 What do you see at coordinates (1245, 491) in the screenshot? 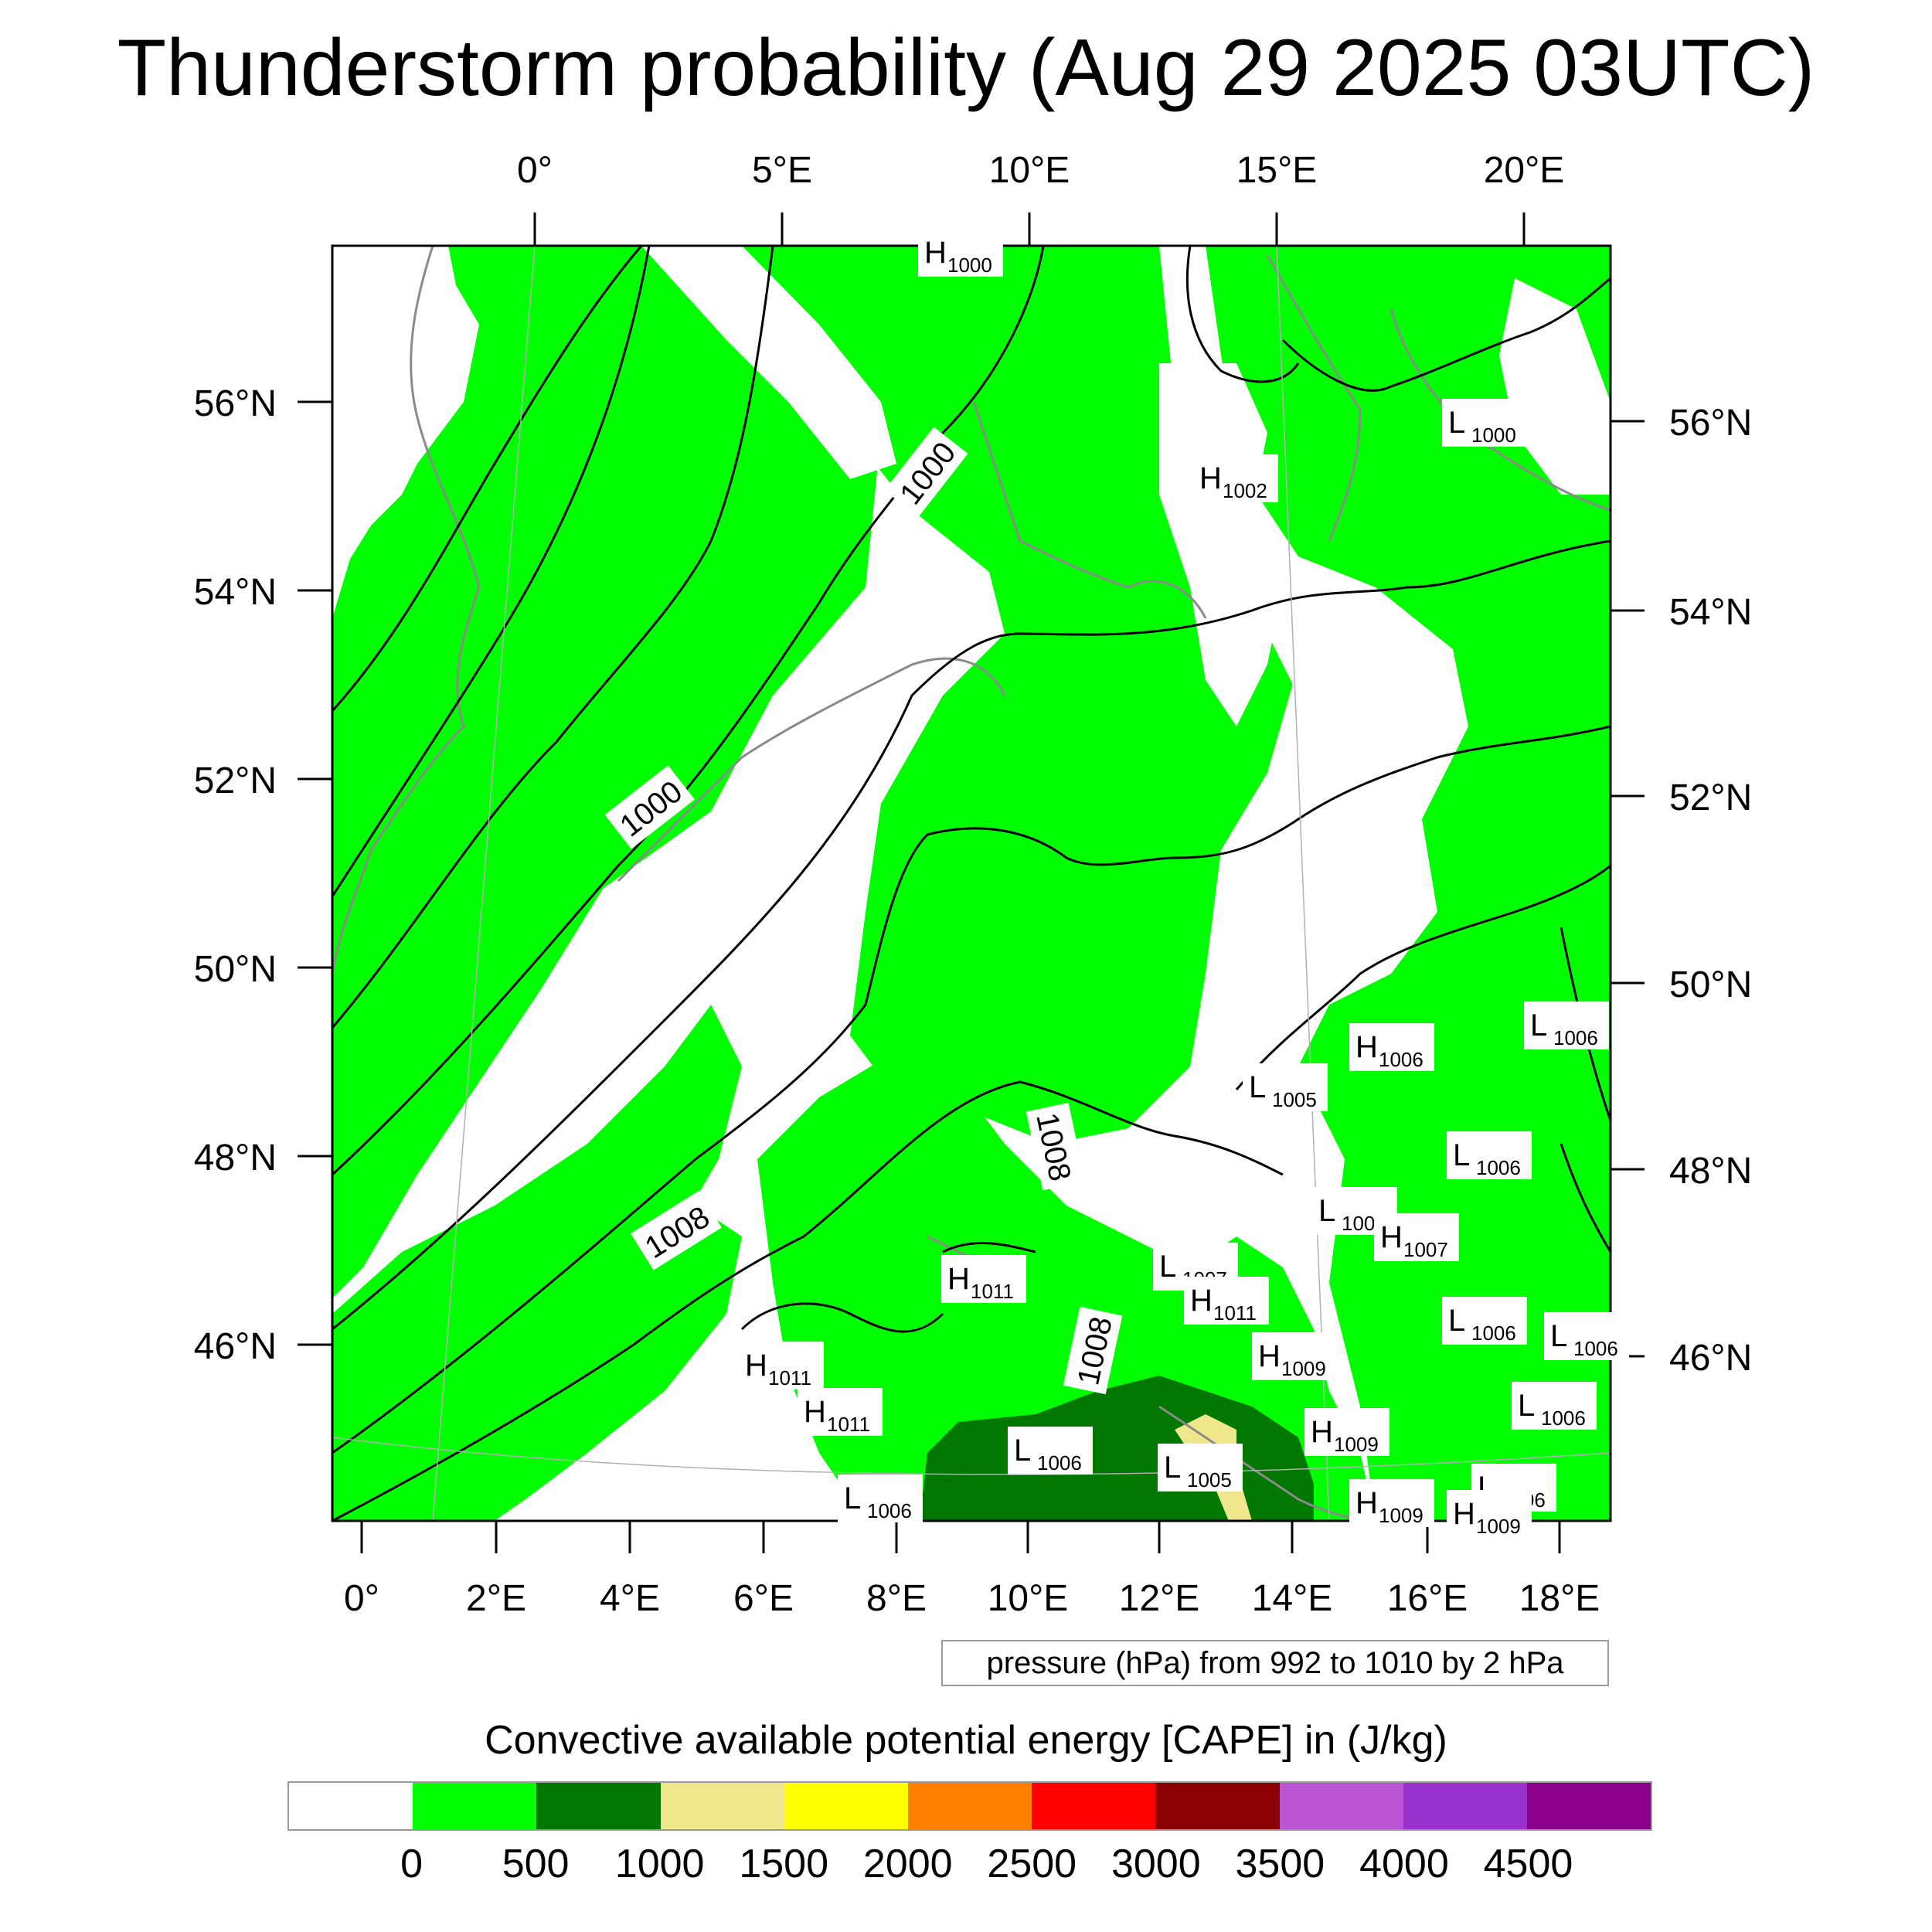
I see `pressure-center-value: 1002` at bounding box center [1245, 491].